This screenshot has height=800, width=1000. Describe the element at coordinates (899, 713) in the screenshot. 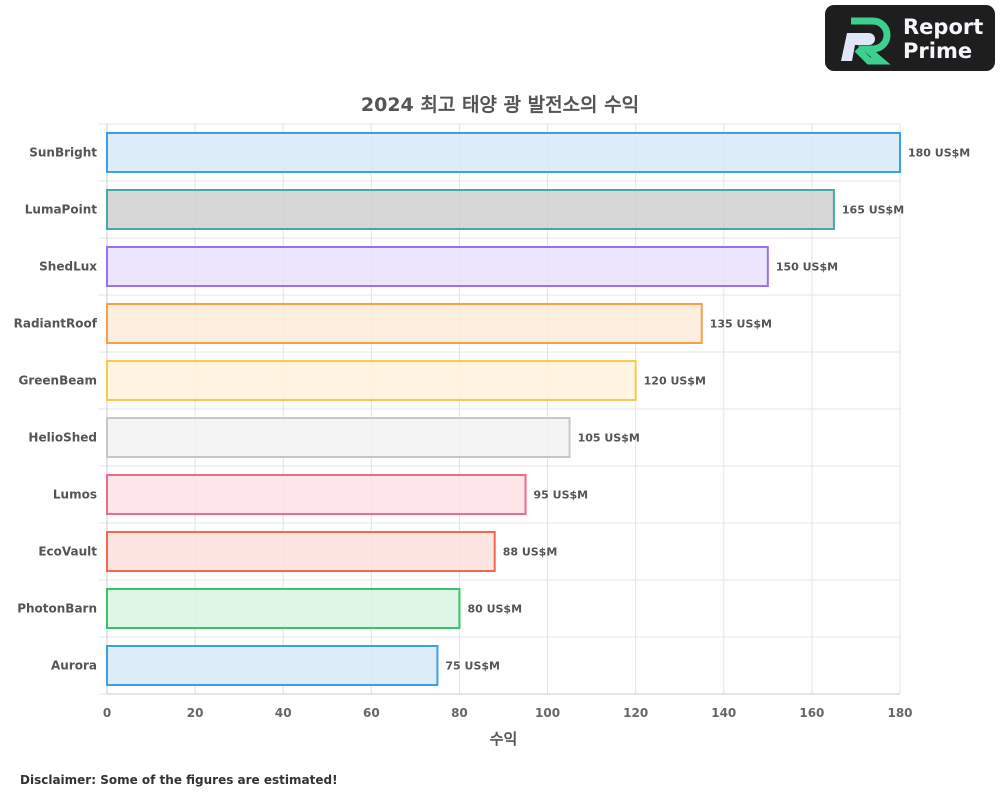

I see `x-tick-label: 180` at that location.